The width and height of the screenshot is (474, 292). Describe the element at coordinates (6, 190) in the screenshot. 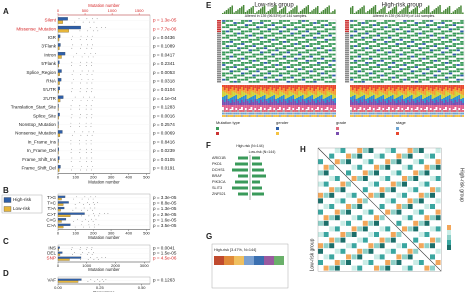

I see `panel-letter: B` at that location.